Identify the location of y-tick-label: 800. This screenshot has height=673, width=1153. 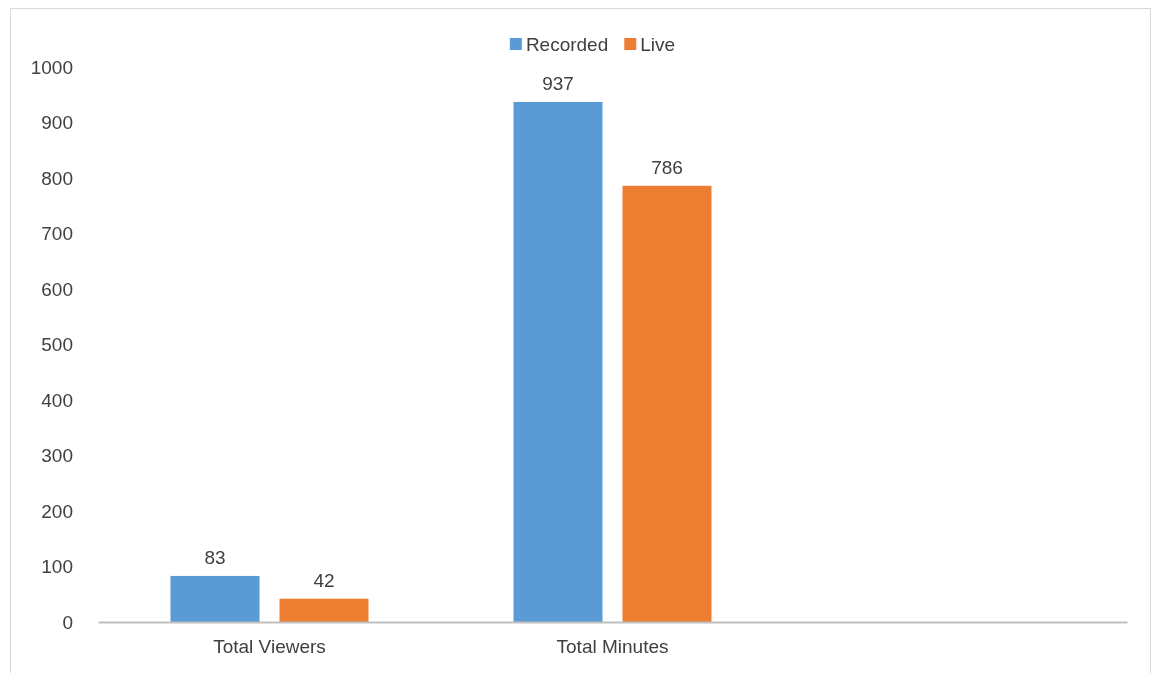
(57, 178).